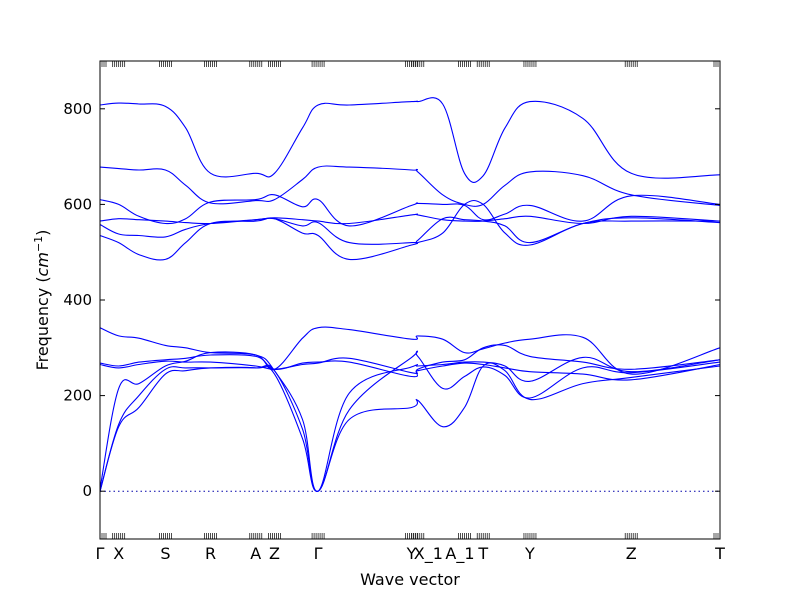 This screenshot has height=600, width=800. What do you see at coordinates (529, 553) in the screenshot?
I see `kpoint-label-11: Y` at bounding box center [529, 553].